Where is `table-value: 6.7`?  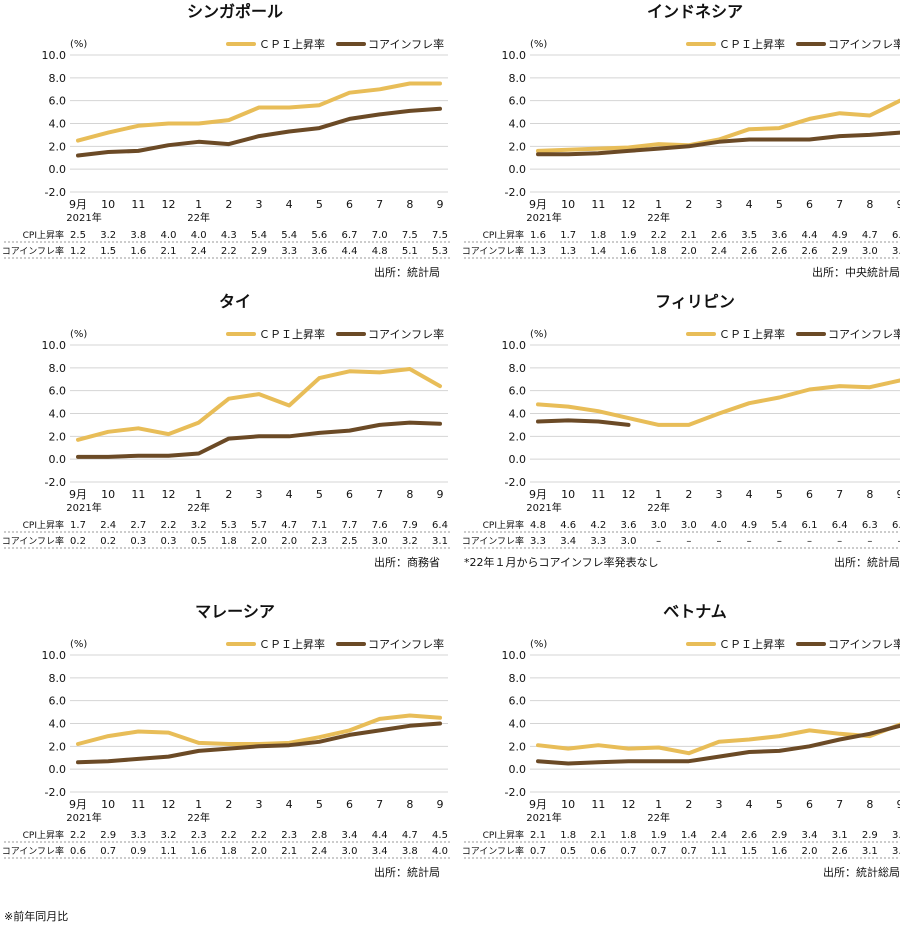
table-value: 6.7 is located at coordinates (350, 235).